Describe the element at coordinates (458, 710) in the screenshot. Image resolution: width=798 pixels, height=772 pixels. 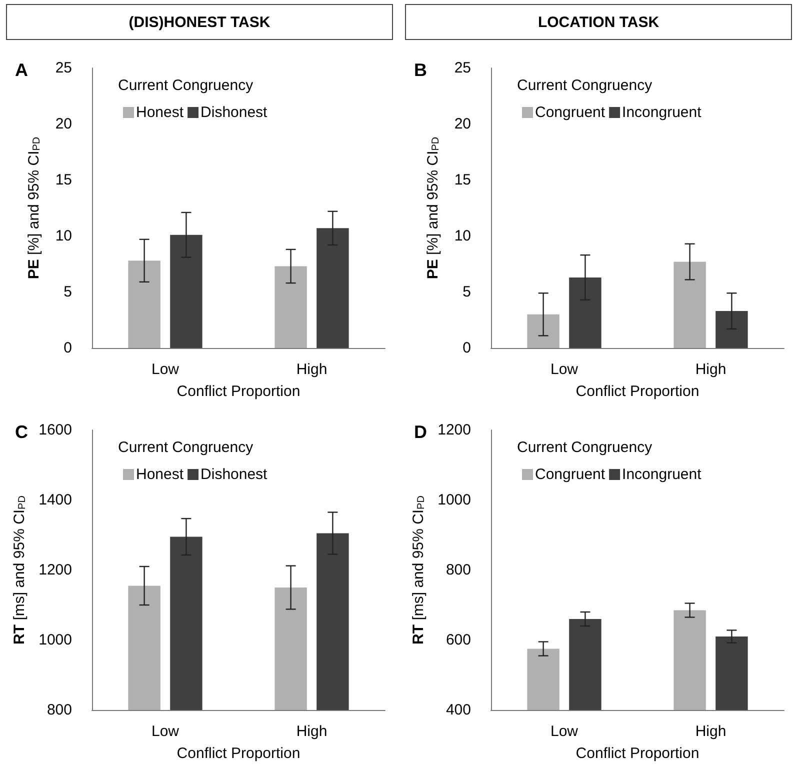
I see `y-tick-label: 400` at that location.